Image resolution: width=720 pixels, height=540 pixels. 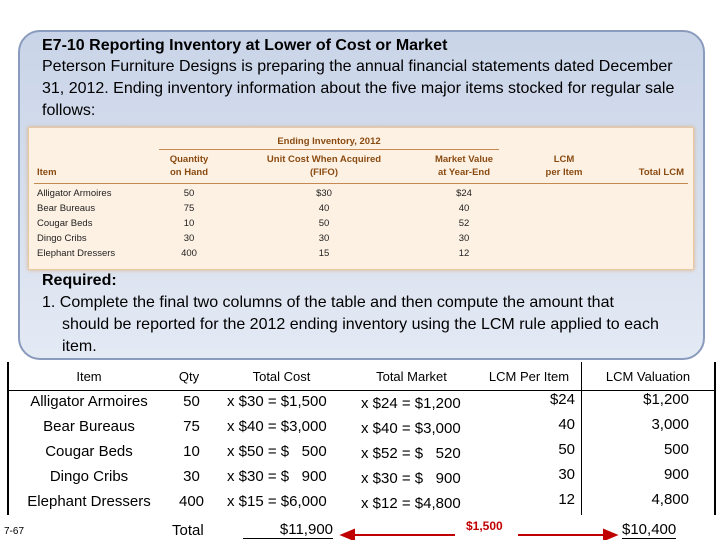 What do you see at coordinates (648, 376) in the screenshot?
I see `column-header: LCM Valuation` at bounding box center [648, 376].